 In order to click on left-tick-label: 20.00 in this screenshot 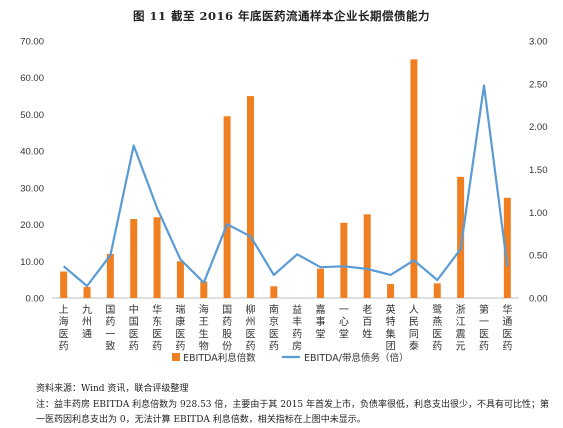, I will do `click(32, 225)`.